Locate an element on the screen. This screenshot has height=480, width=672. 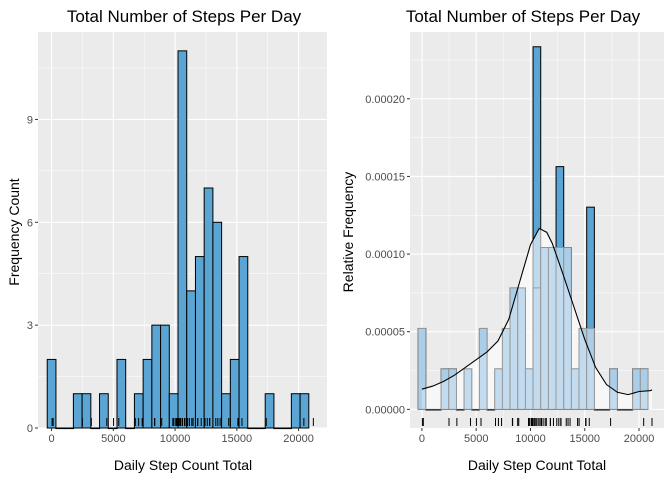
y-tick-label: 0 is located at coordinates (30, 429).